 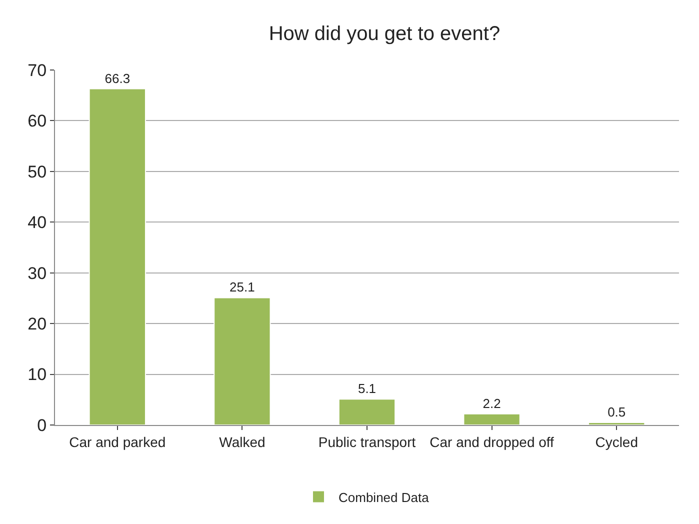 What do you see at coordinates (367, 388) in the screenshot?
I see `data-label: 5.1` at bounding box center [367, 388].